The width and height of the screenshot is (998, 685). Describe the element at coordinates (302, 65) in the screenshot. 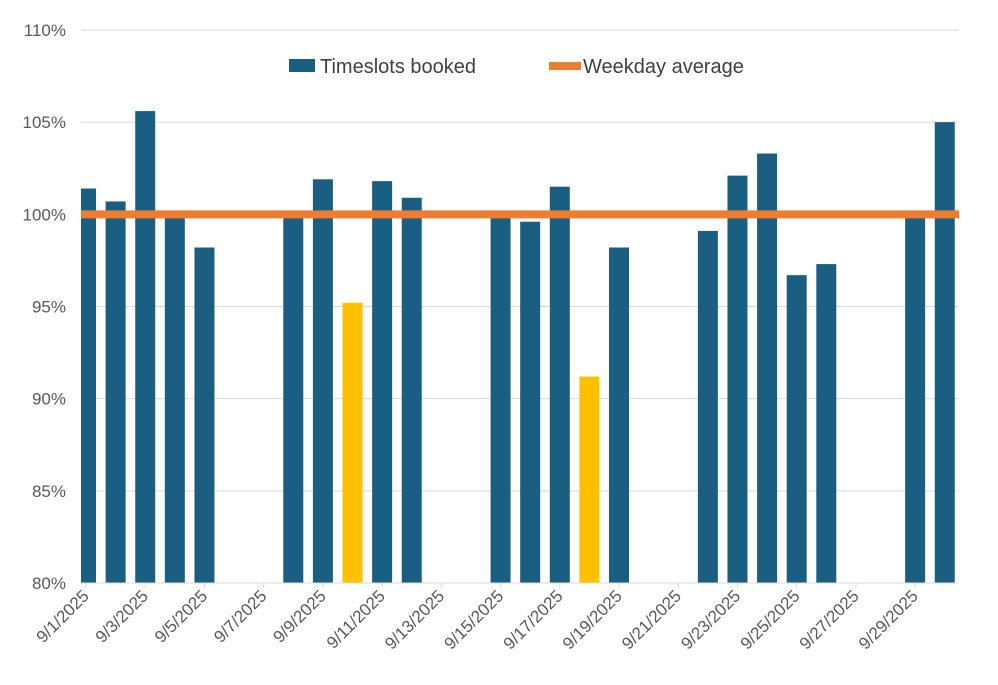

I see `legend-swatch-timeslots` at that location.